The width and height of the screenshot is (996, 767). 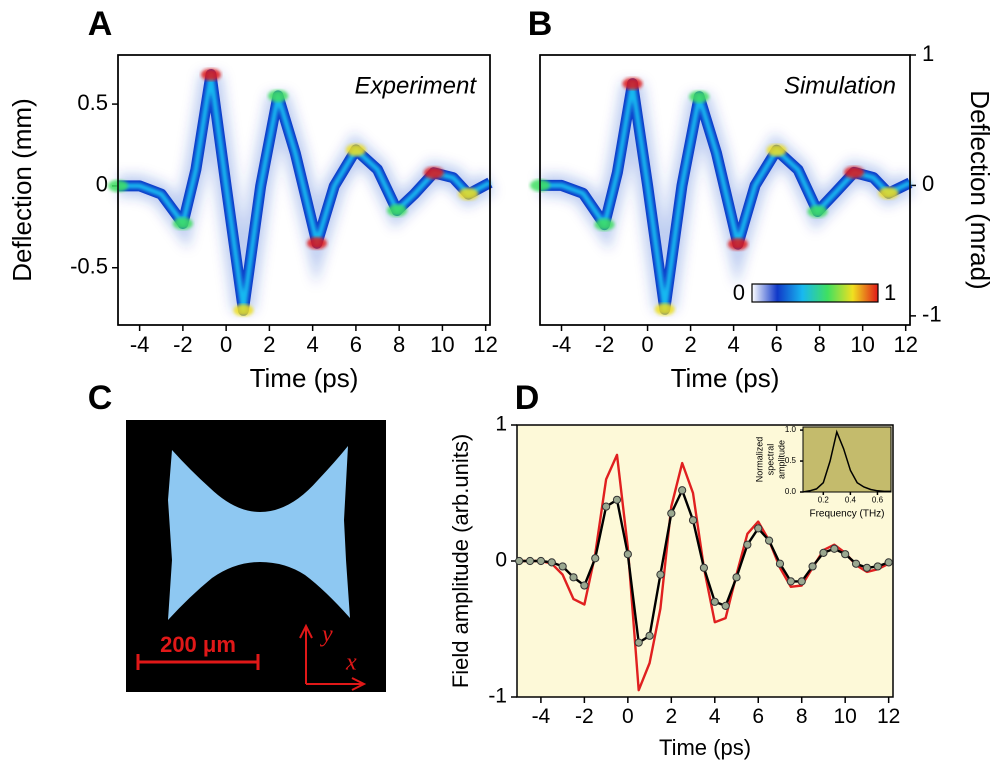 I want to click on panel-label: C, so click(x=100, y=398).